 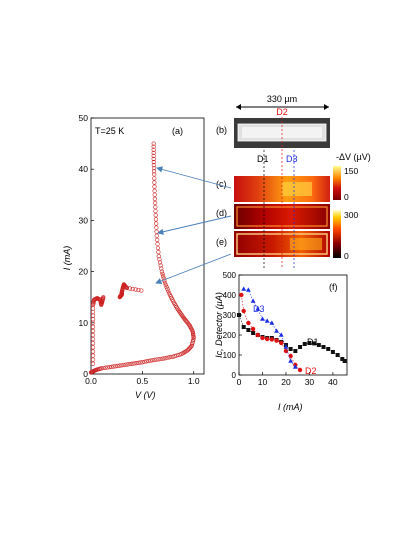 What do you see at coordinates (326, 107) in the screenshot?
I see `scale-bar-right-arrow-icon` at bounding box center [326, 107].